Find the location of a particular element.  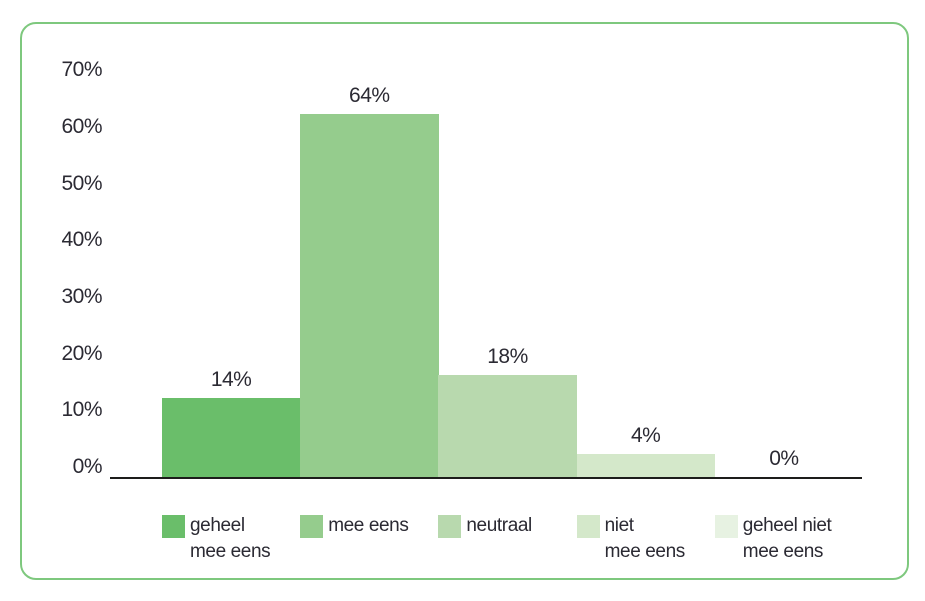

legend-label: mee eens is located at coordinates (368, 525).